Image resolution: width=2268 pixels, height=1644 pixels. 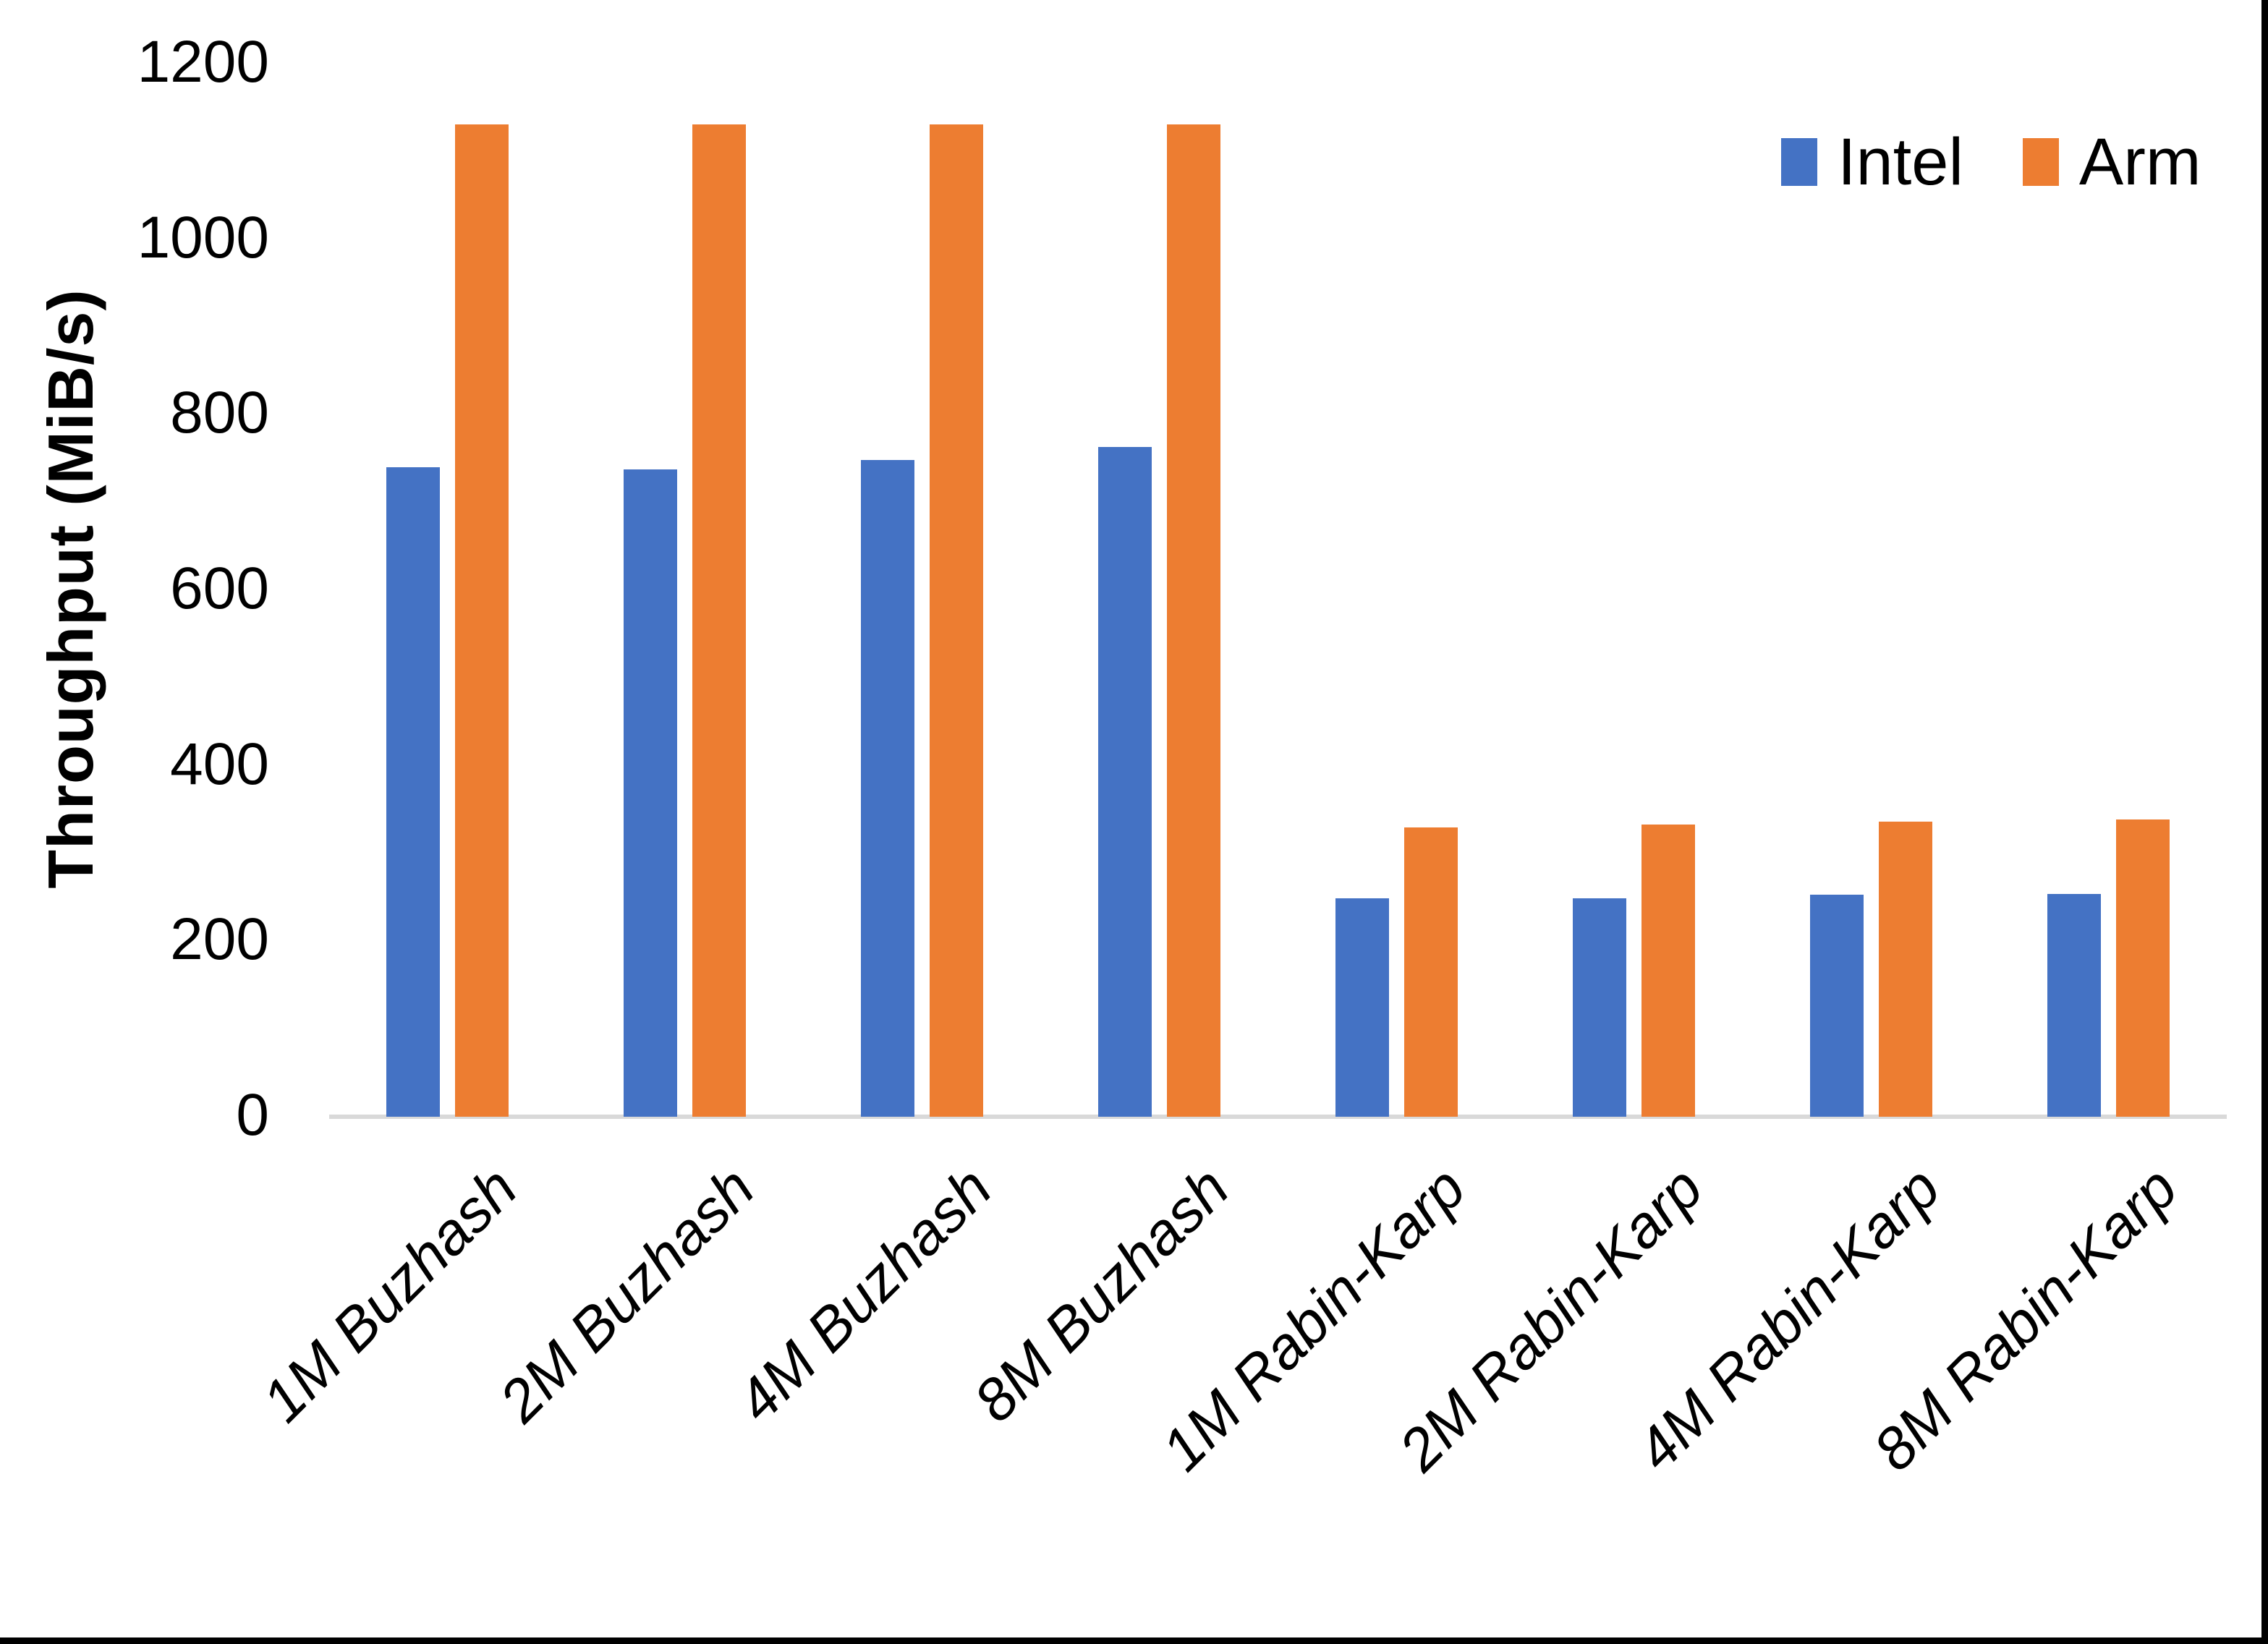 What do you see at coordinates (413, 792) in the screenshot?
I see `bar-intel-1m-buzhash` at bounding box center [413, 792].